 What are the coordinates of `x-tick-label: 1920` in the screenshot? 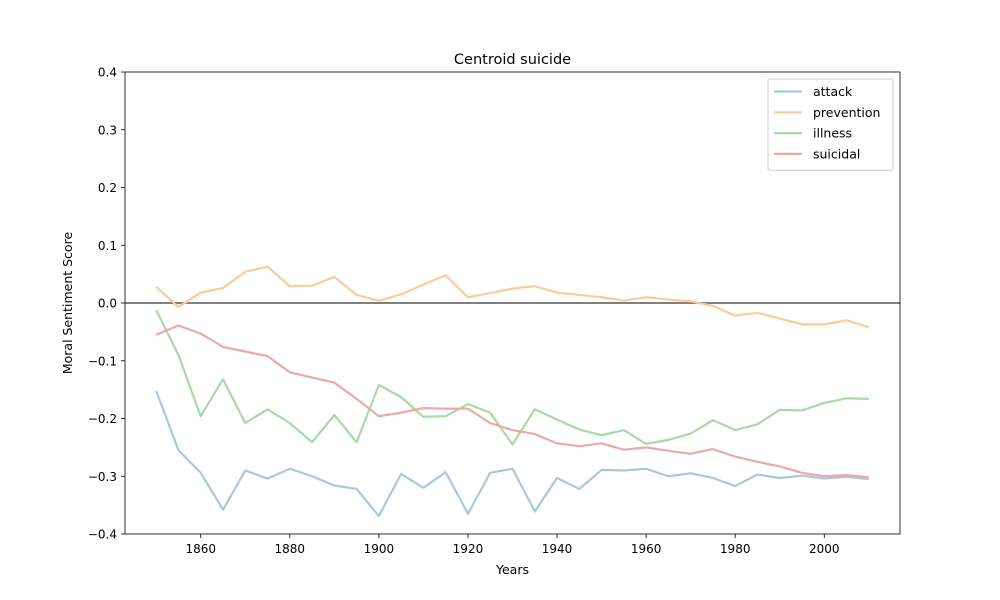 It's located at (468, 549).